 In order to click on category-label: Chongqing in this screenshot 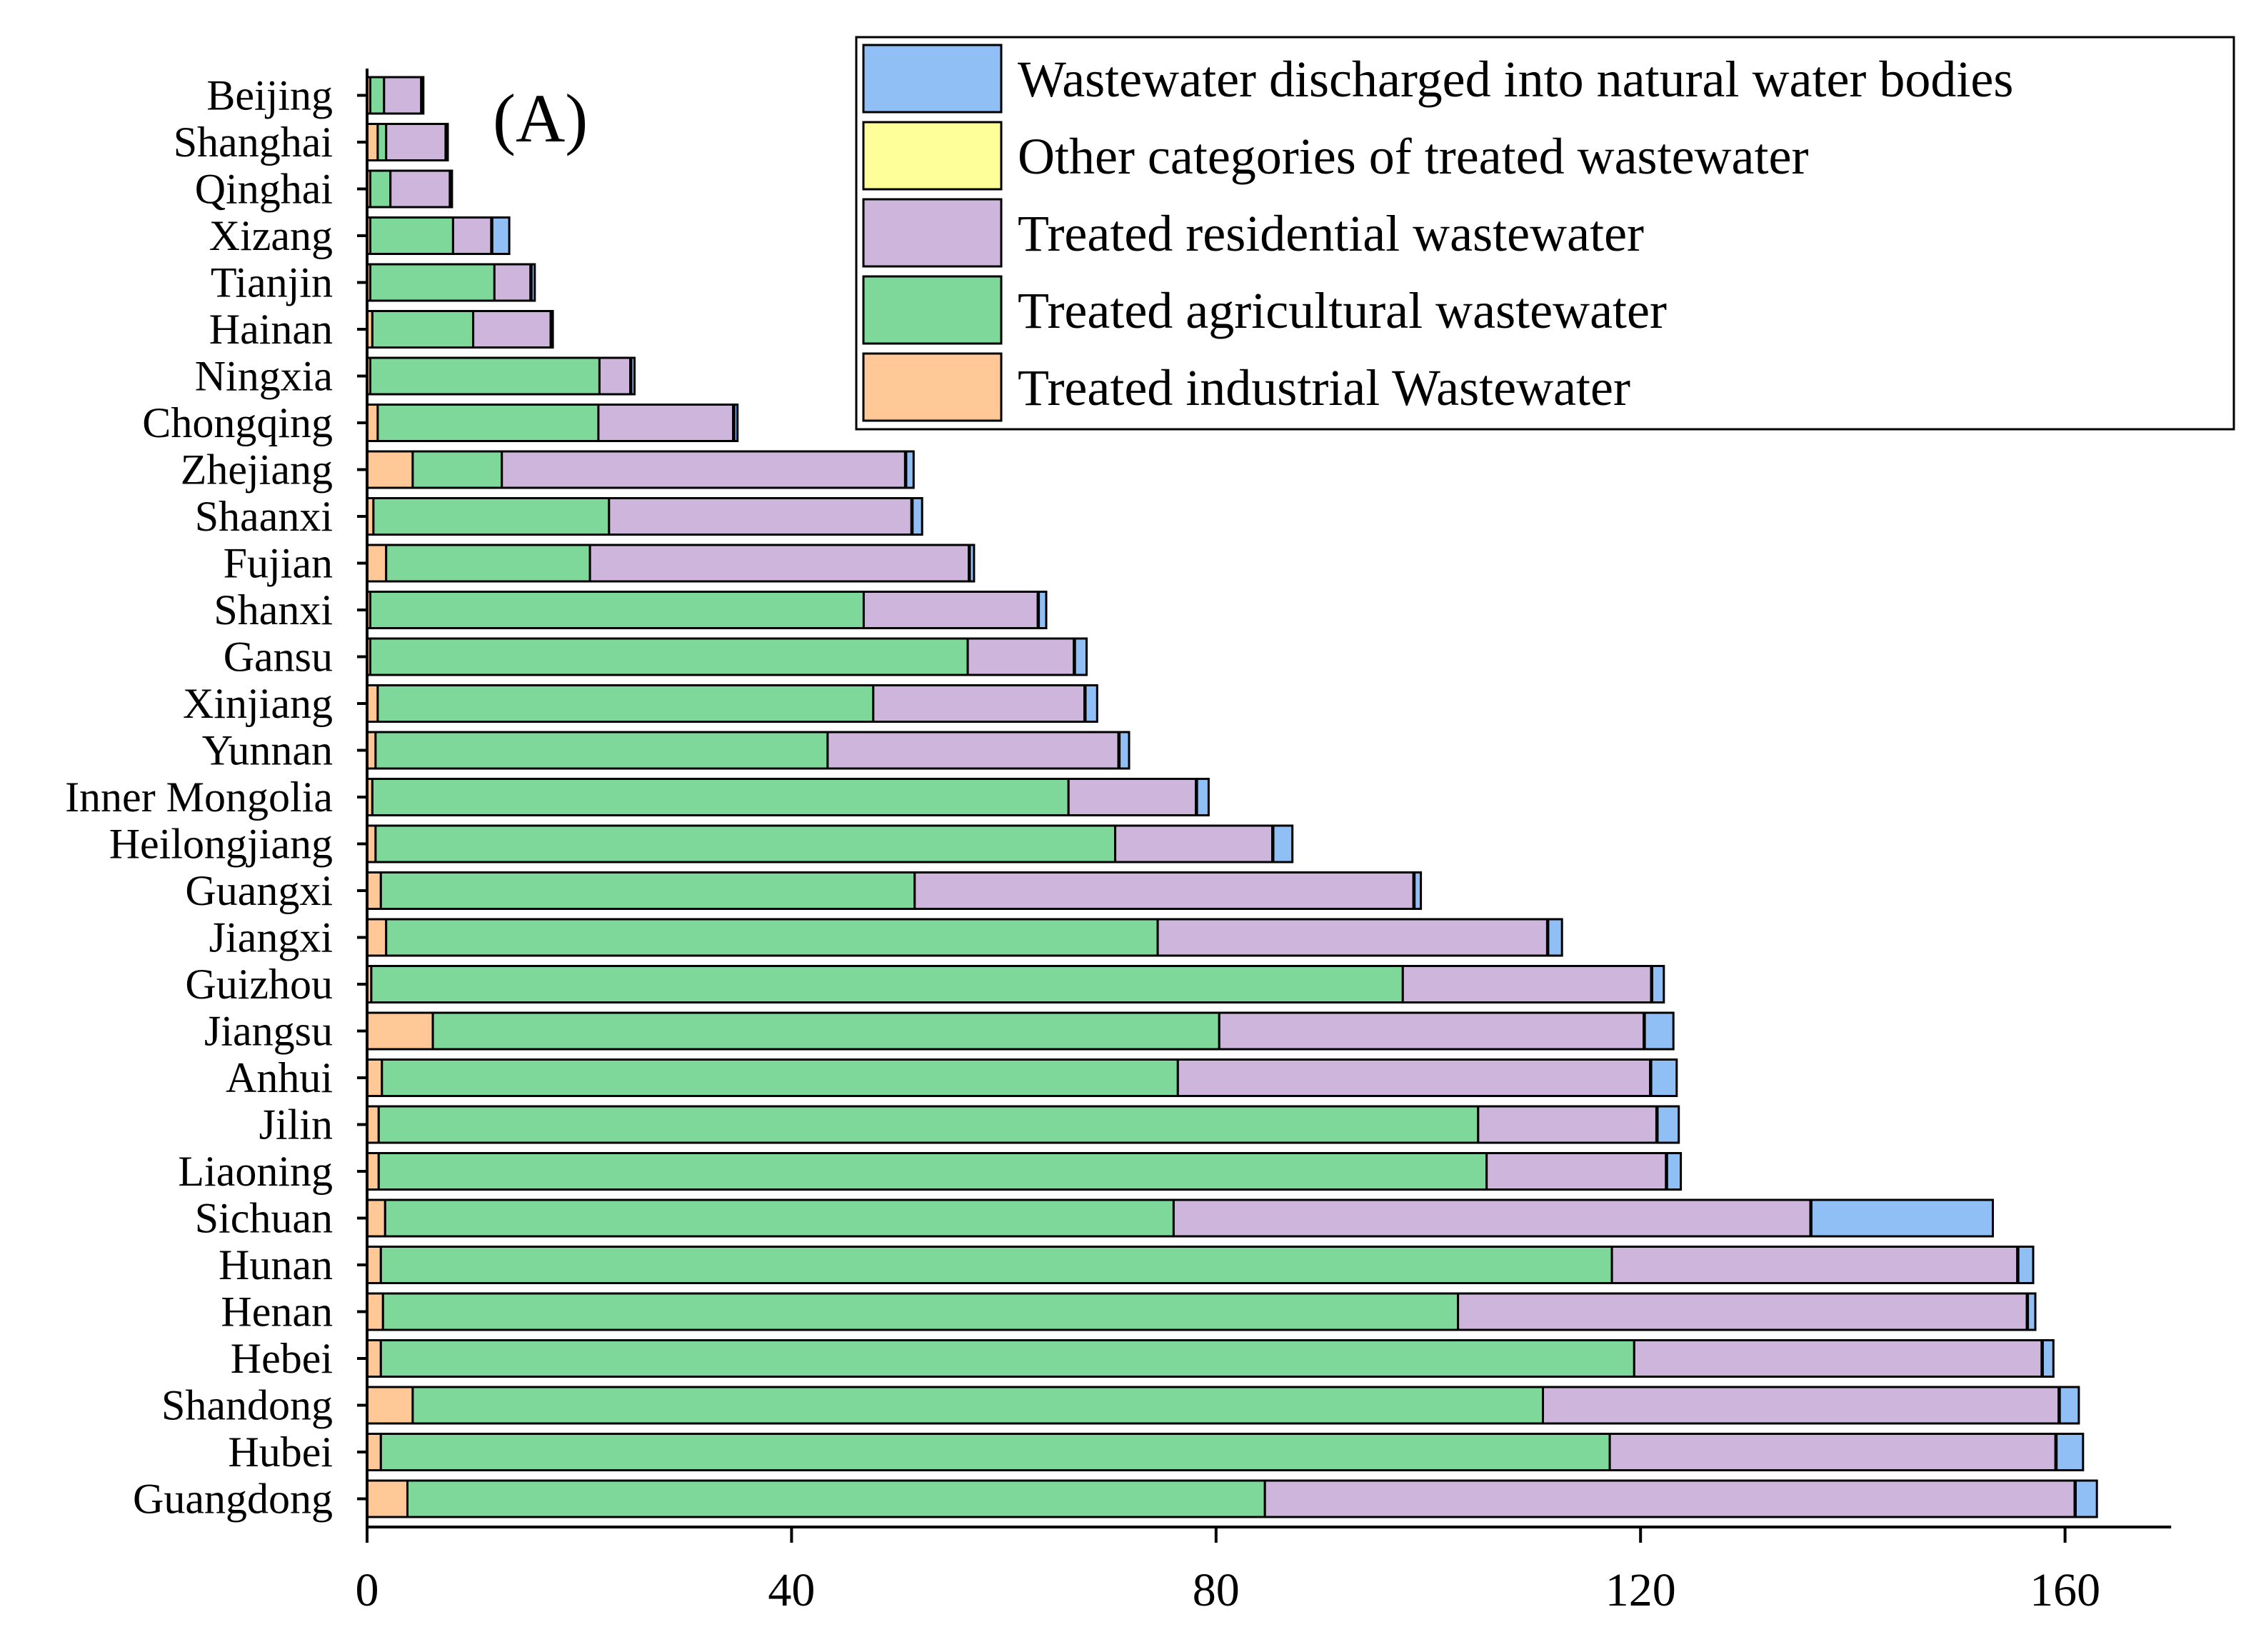, I will do `click(238, 422)`.